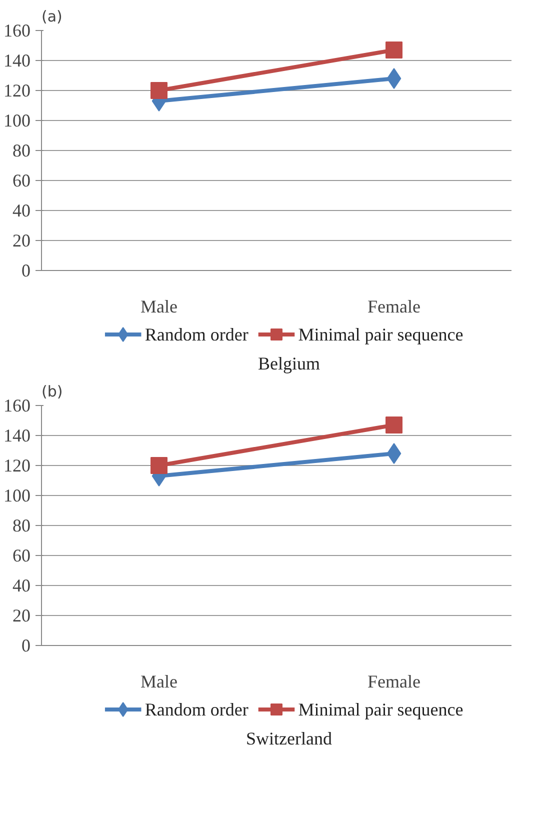  Describe the element at coordinates (52, 391) in the screenshot. I see `chart-title: (b)` at that location.